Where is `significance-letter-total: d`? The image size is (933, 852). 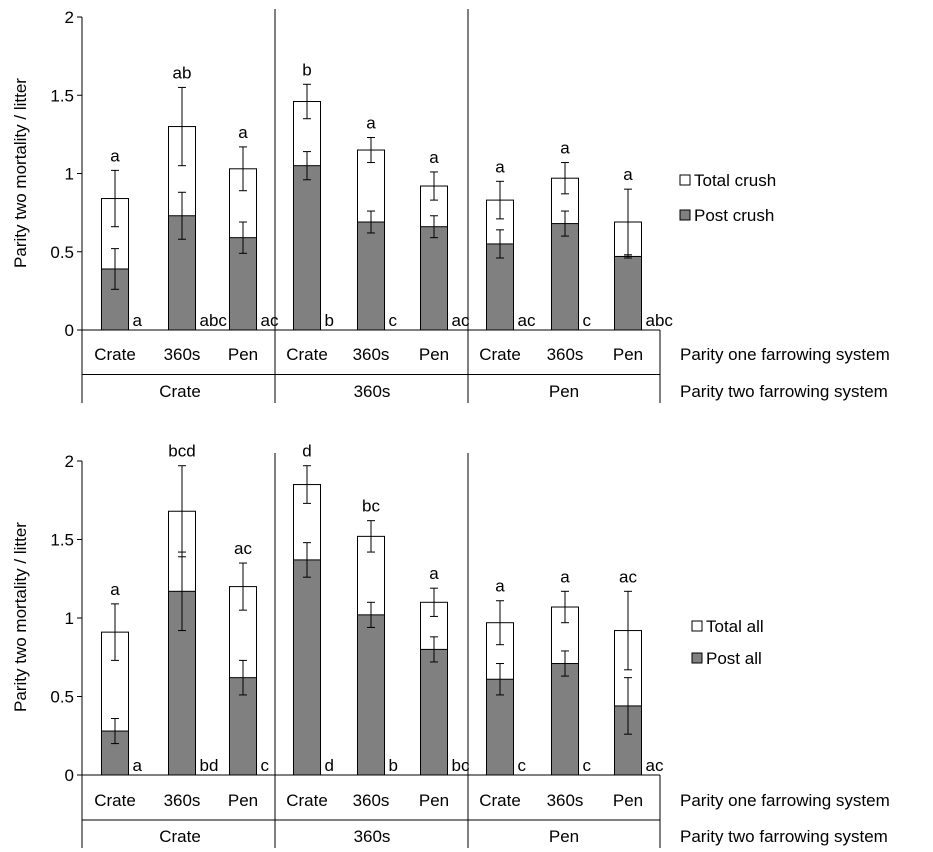 significance-letter-total: d is located at coordinates (306, 451).